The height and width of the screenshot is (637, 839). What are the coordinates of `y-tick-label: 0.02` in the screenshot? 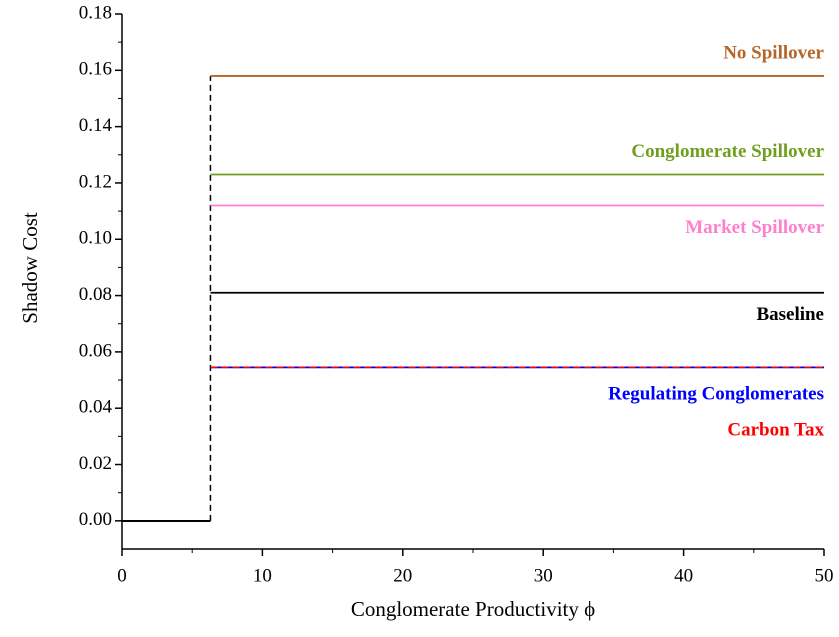 It's located at (95, 463).